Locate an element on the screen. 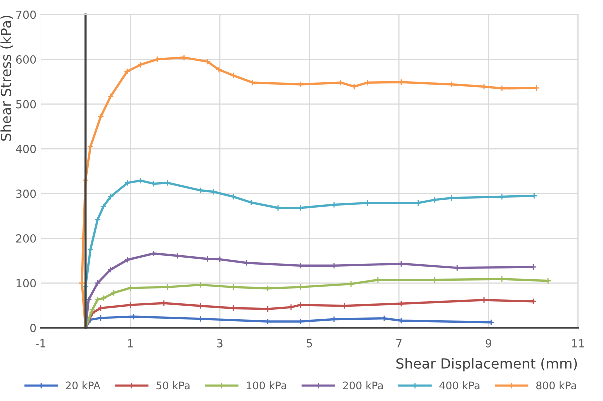 This screenshot has width=603, height=401. legend-label: 800 kPa is located at coordinates (556, 386).